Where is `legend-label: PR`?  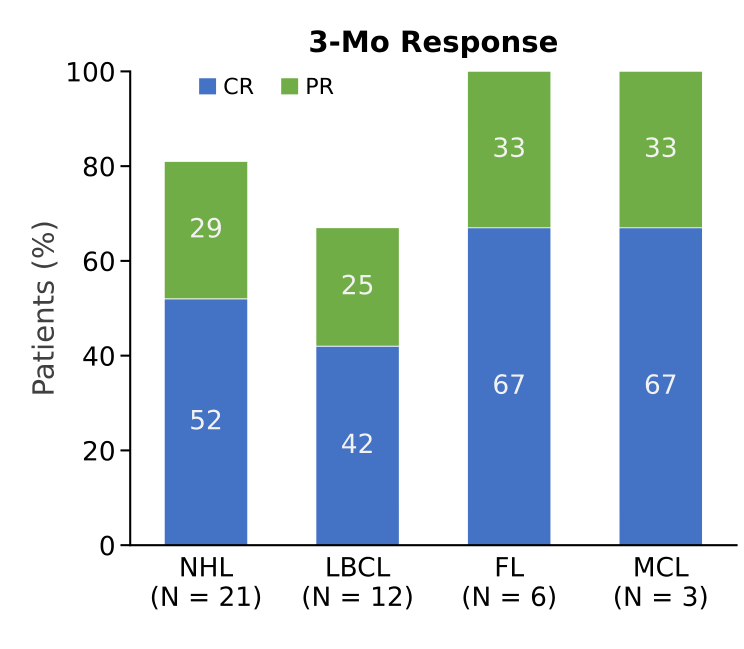
legend-label: PR is located at coordinates (320, 86).